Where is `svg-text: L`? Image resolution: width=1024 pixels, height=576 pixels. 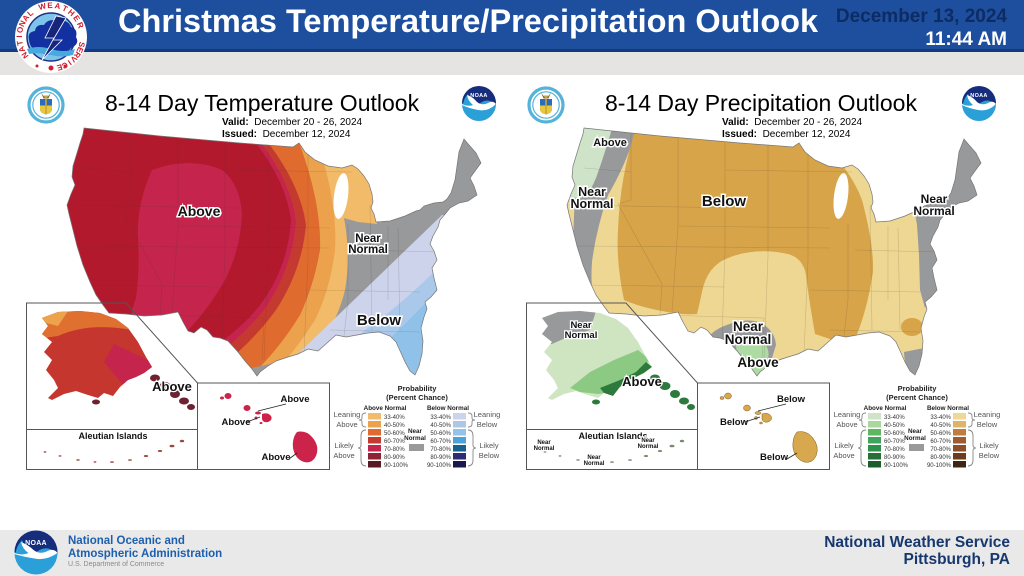 svg-text: L is located at coordinates (31, 13).